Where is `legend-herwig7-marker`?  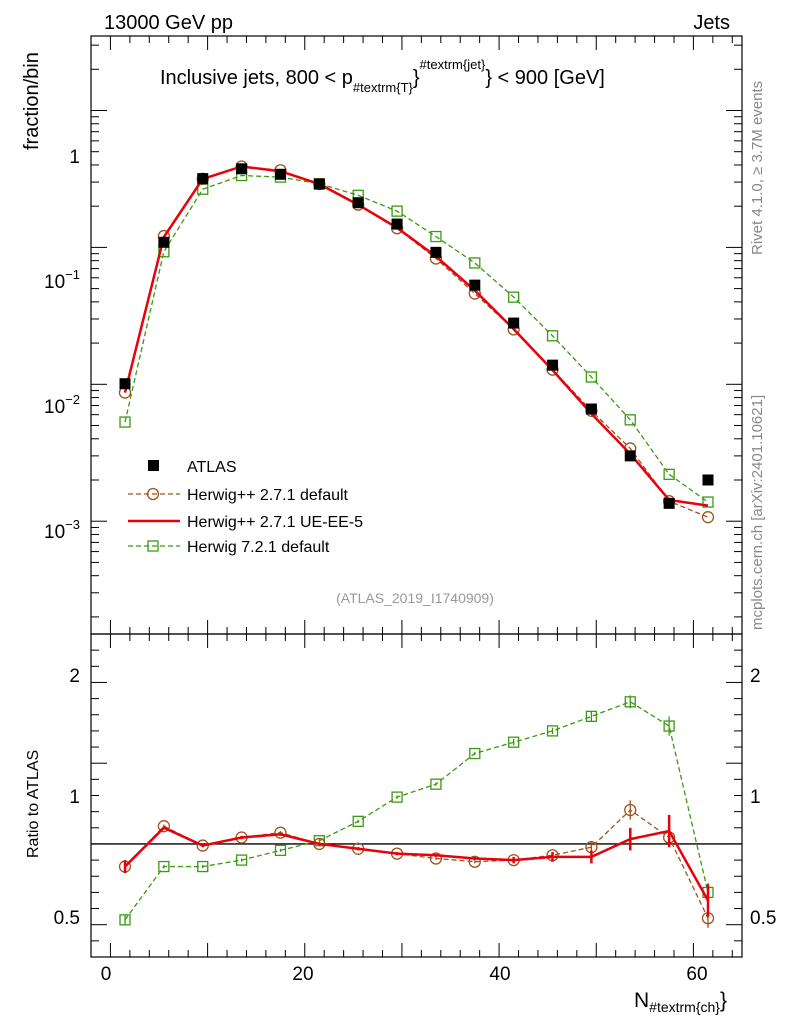 legend-herwig7-marker is located at coordinates (153, 546).